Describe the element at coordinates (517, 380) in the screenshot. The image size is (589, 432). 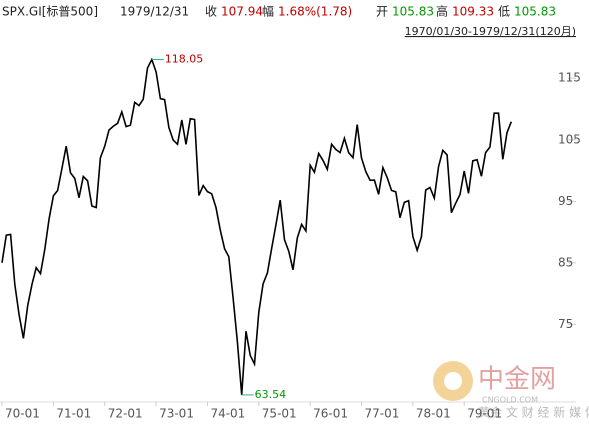
I see `watermark-name: 中金网` at that location.